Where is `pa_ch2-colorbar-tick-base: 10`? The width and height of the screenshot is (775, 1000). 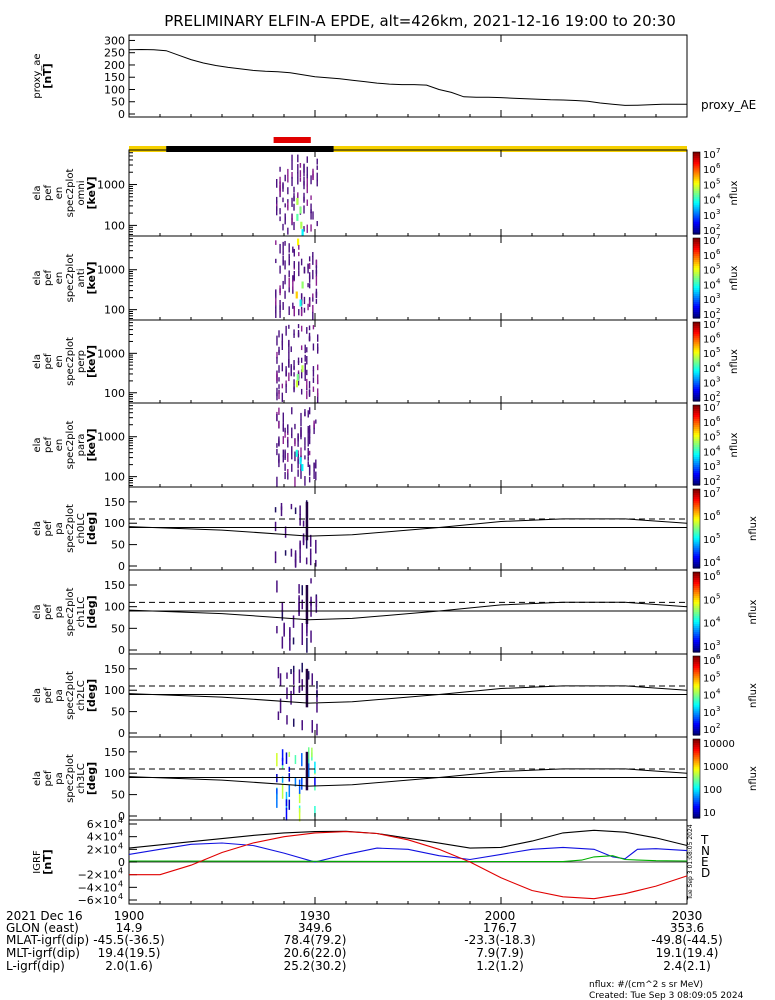
pa_ch2-colorbar-tick-base: 10 is located at coordinates (709, 713).